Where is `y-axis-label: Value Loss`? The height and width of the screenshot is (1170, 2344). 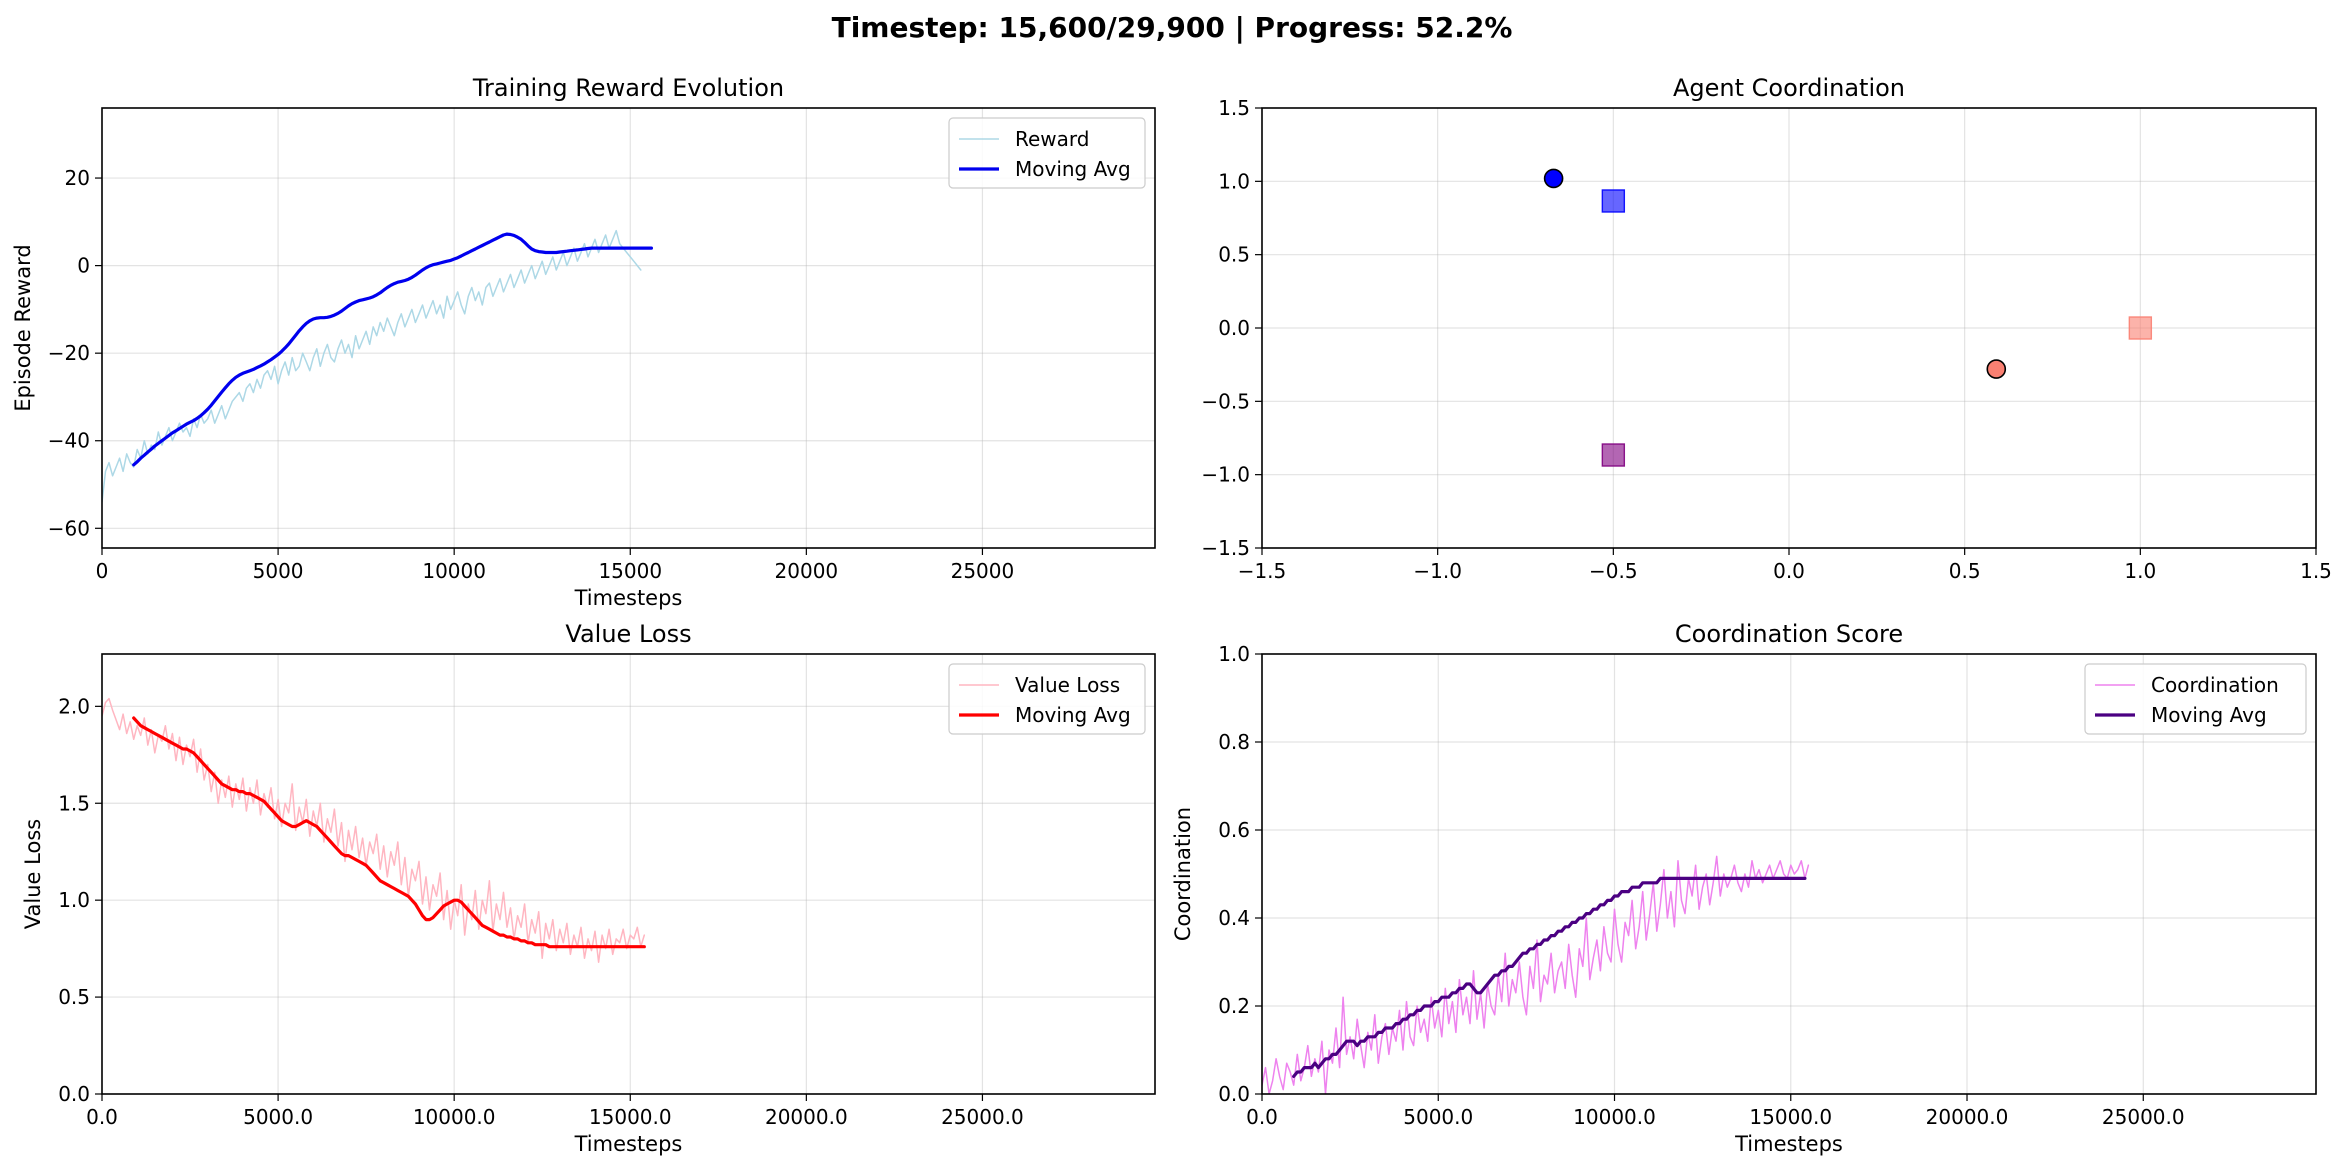
y-axis-label: Value Loss is located at coordinates (33, 874).